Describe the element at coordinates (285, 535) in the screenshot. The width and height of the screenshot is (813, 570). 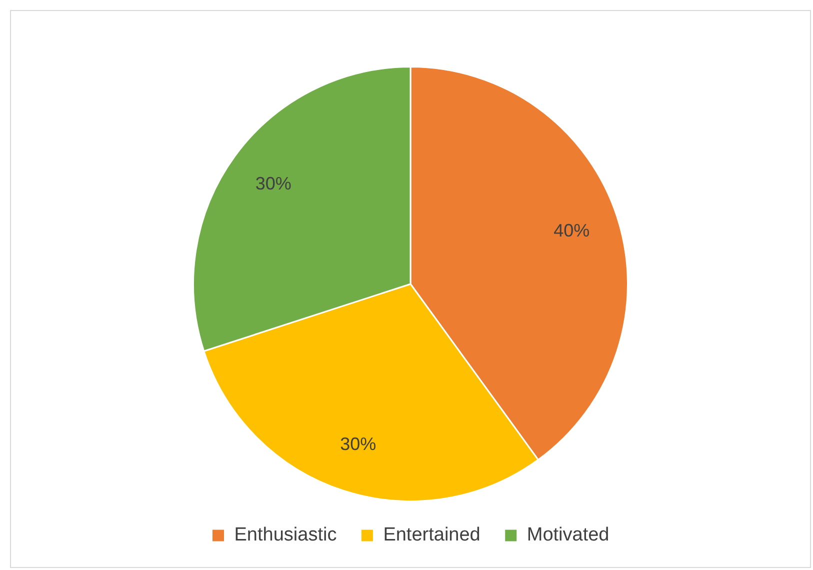
I see `legend-label: Enthusiastic` at that location.